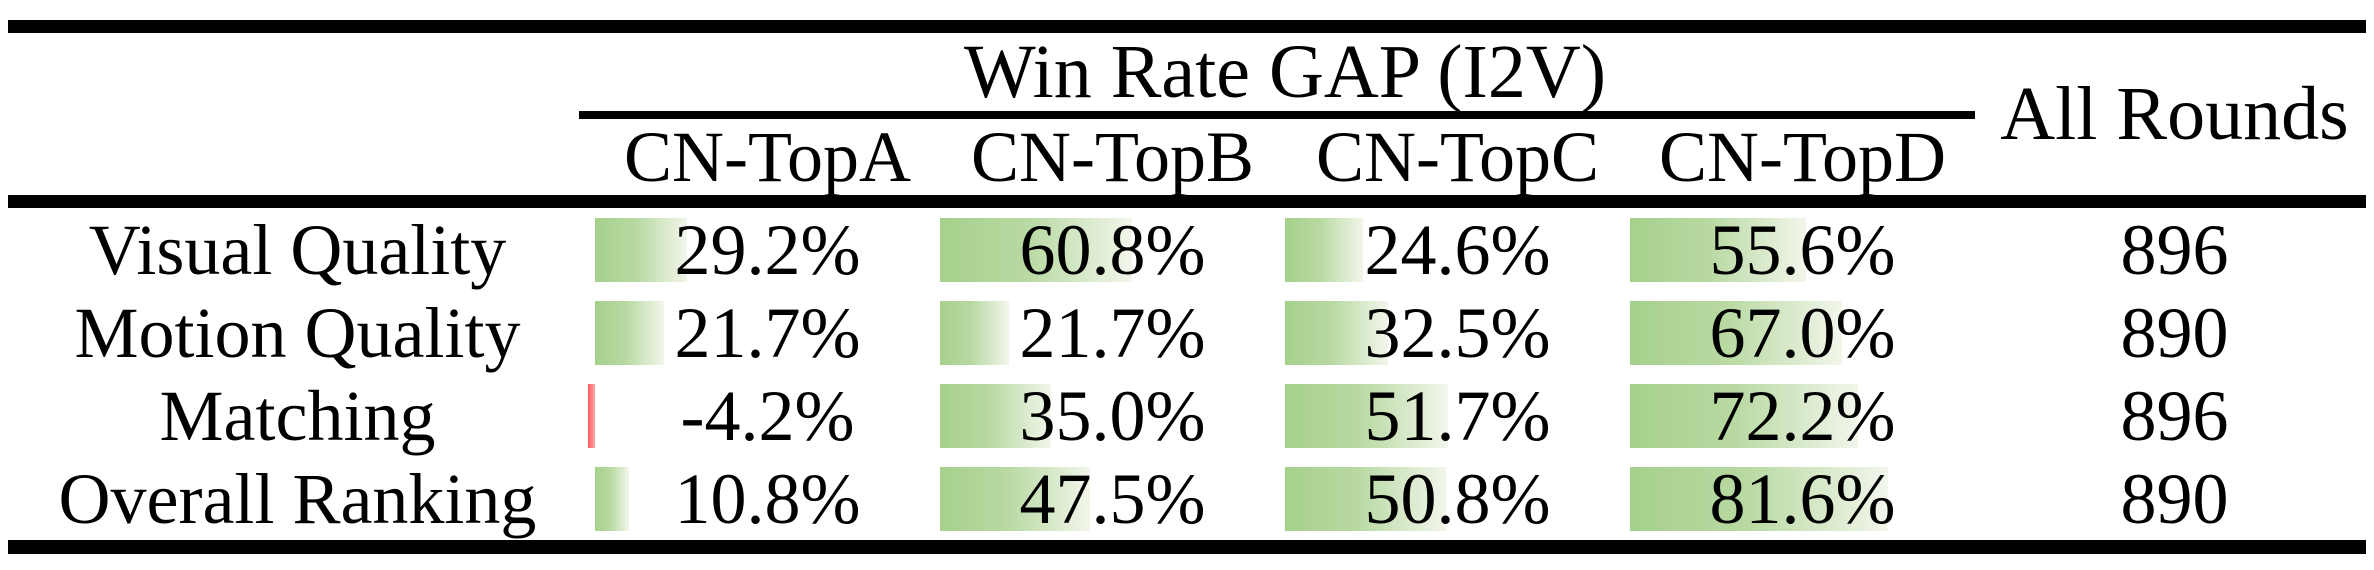 This screenshot has height=570, width=2374. What do you see at coordinates (1802, 157) in the screenshot?
I see `column-header-cn-topd: CN-TopD` at bounding box center [1802, 157].